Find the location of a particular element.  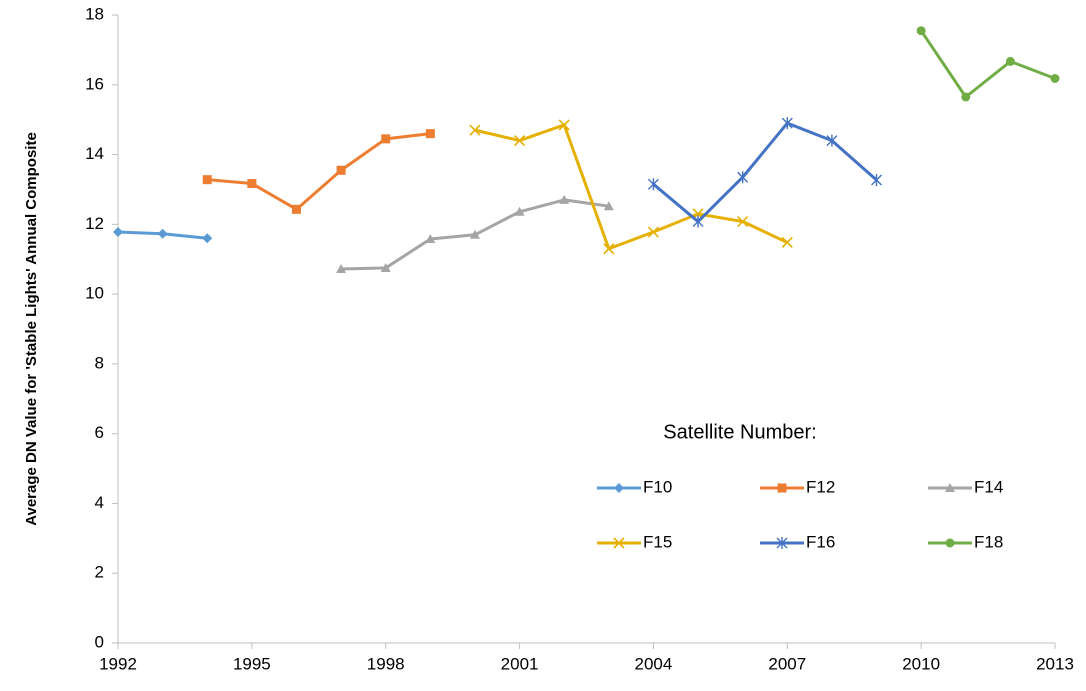

y-tick-label: 2 is located at coordinates (99, 572).